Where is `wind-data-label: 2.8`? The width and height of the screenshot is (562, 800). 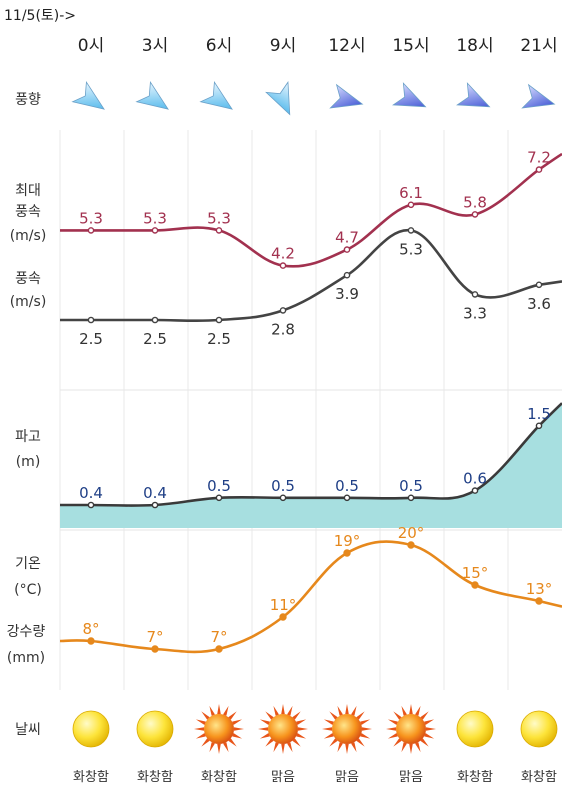 wind-data-label: 2.8 is located at coordinates (283, 329).